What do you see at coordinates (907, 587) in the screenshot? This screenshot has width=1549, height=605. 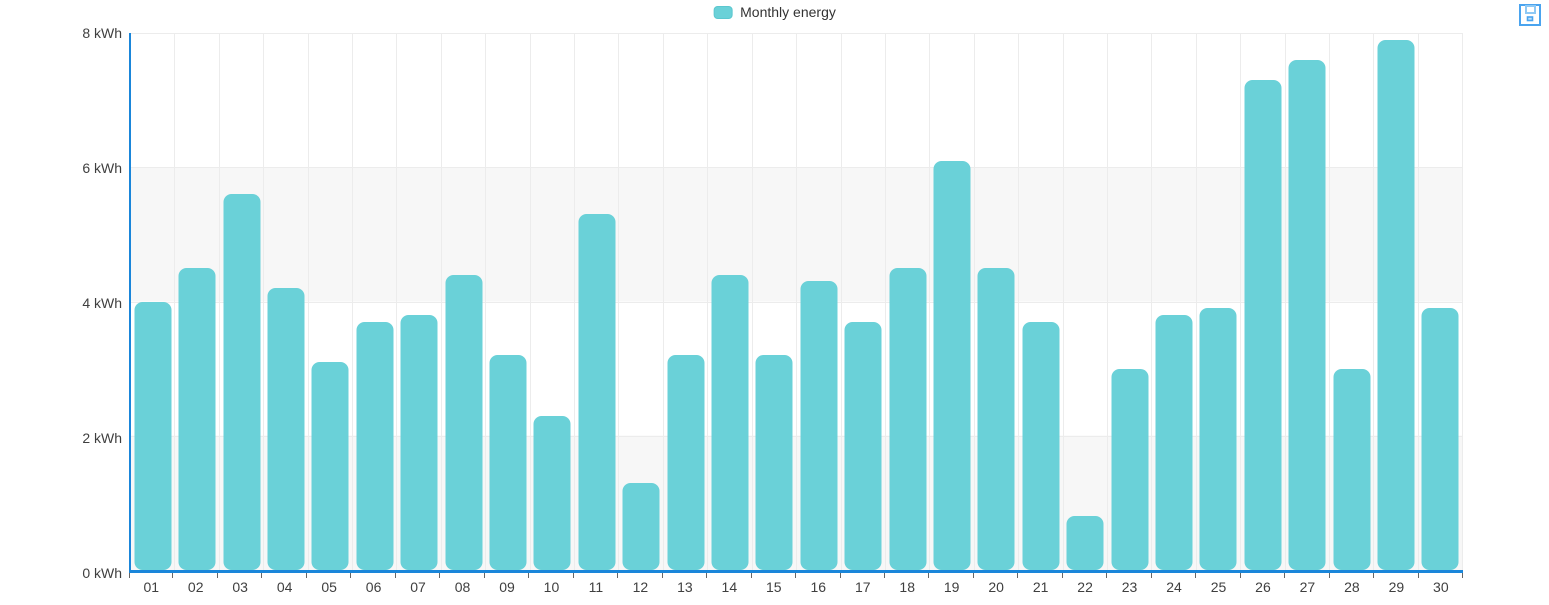 I see `x-tick-label-18: 18` at bounding box center [907, 587].